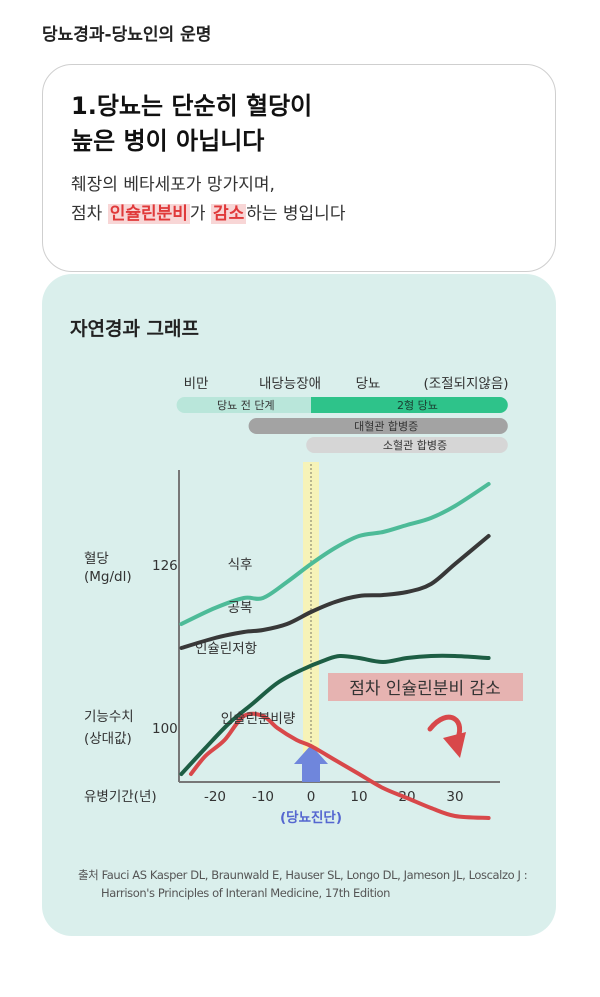 Image resolution: width=600 pixels, height=997 pixels. I want to click on x-tick-label: 30, so click(454, 797).